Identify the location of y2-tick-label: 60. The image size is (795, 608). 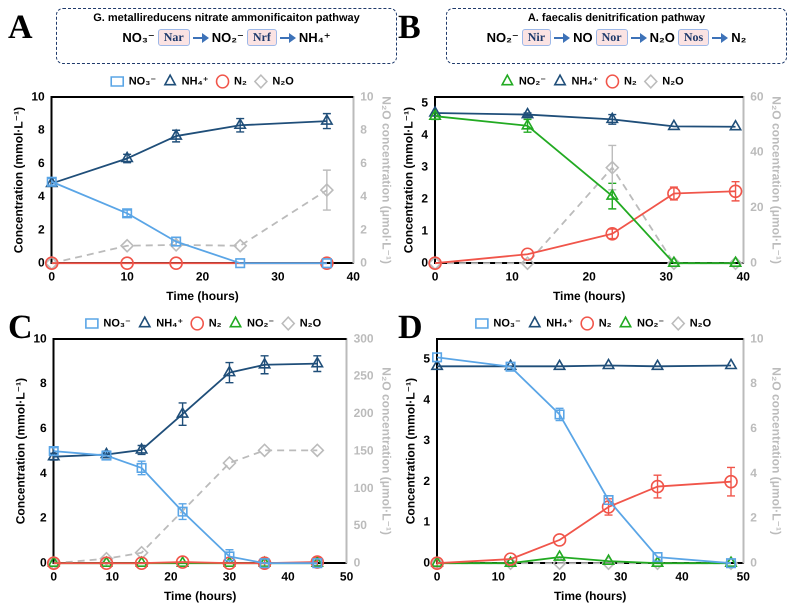
(757, 96).